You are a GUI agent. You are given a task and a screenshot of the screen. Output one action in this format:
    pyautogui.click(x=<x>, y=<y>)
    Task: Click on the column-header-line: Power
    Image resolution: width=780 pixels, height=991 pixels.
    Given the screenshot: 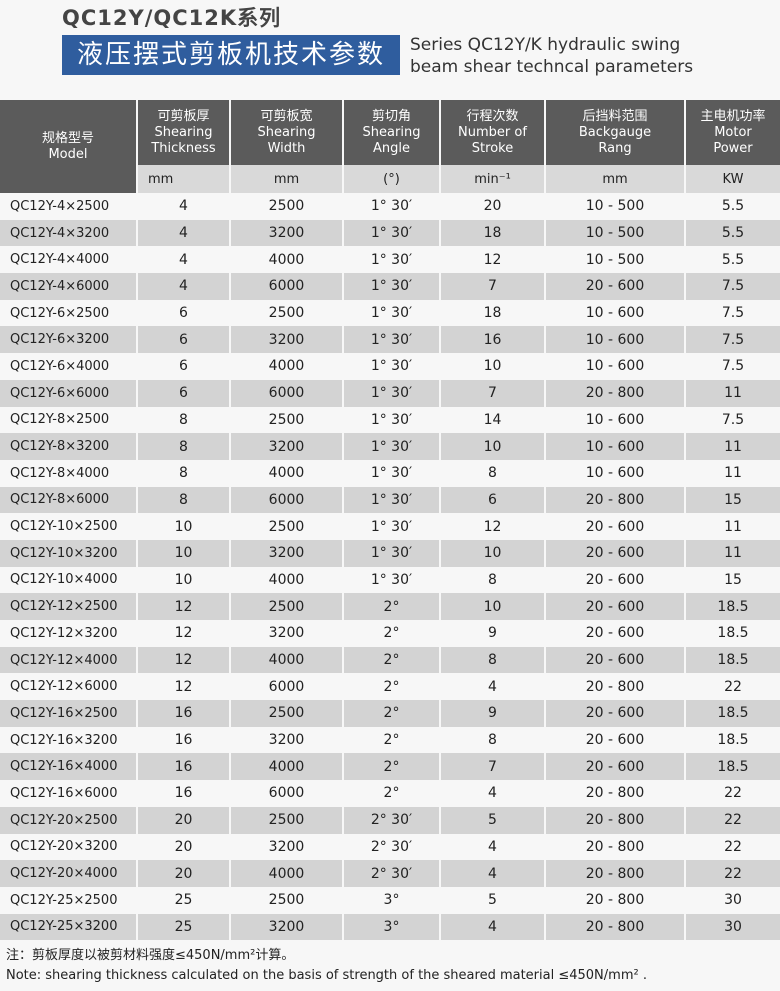 What is the action you would take?
    pyautogui.click(x=733, y=148)
    